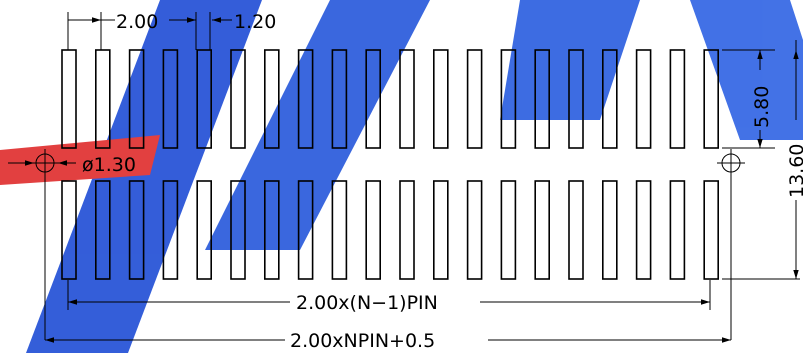 The height and width of the screenshot is (353, 803). What do you see at coordinates (362, 341) in the screenshot?
I see `overall-width-label: 2.00xNPIN+0.5` at bounding box center [362, 341].